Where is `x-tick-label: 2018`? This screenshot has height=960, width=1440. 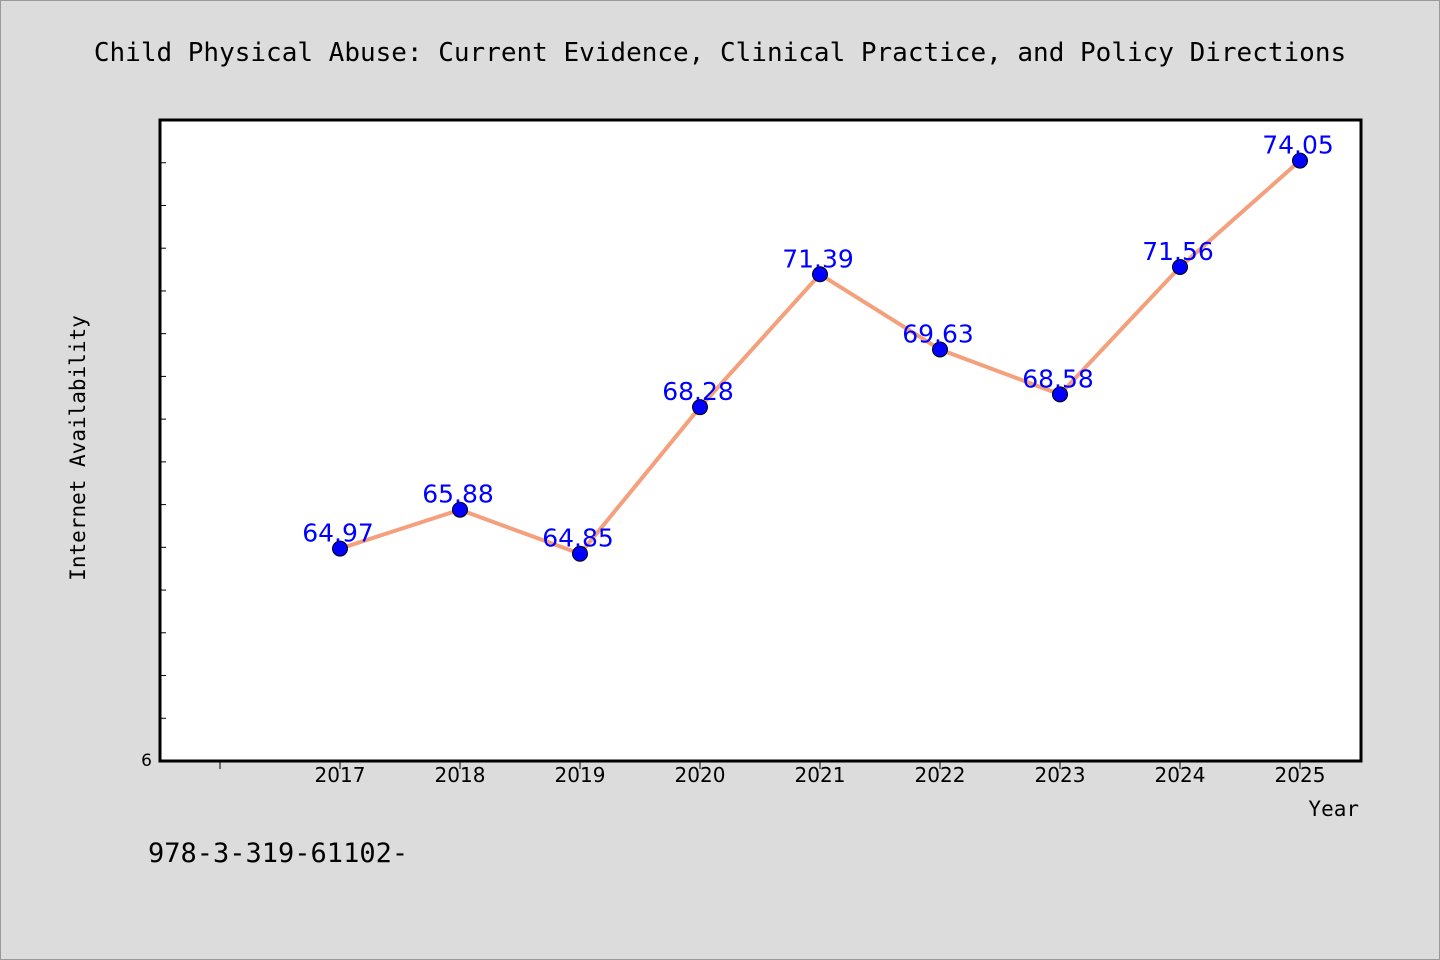
x-tick-label: 2018 is located at coordinates (460, 775).